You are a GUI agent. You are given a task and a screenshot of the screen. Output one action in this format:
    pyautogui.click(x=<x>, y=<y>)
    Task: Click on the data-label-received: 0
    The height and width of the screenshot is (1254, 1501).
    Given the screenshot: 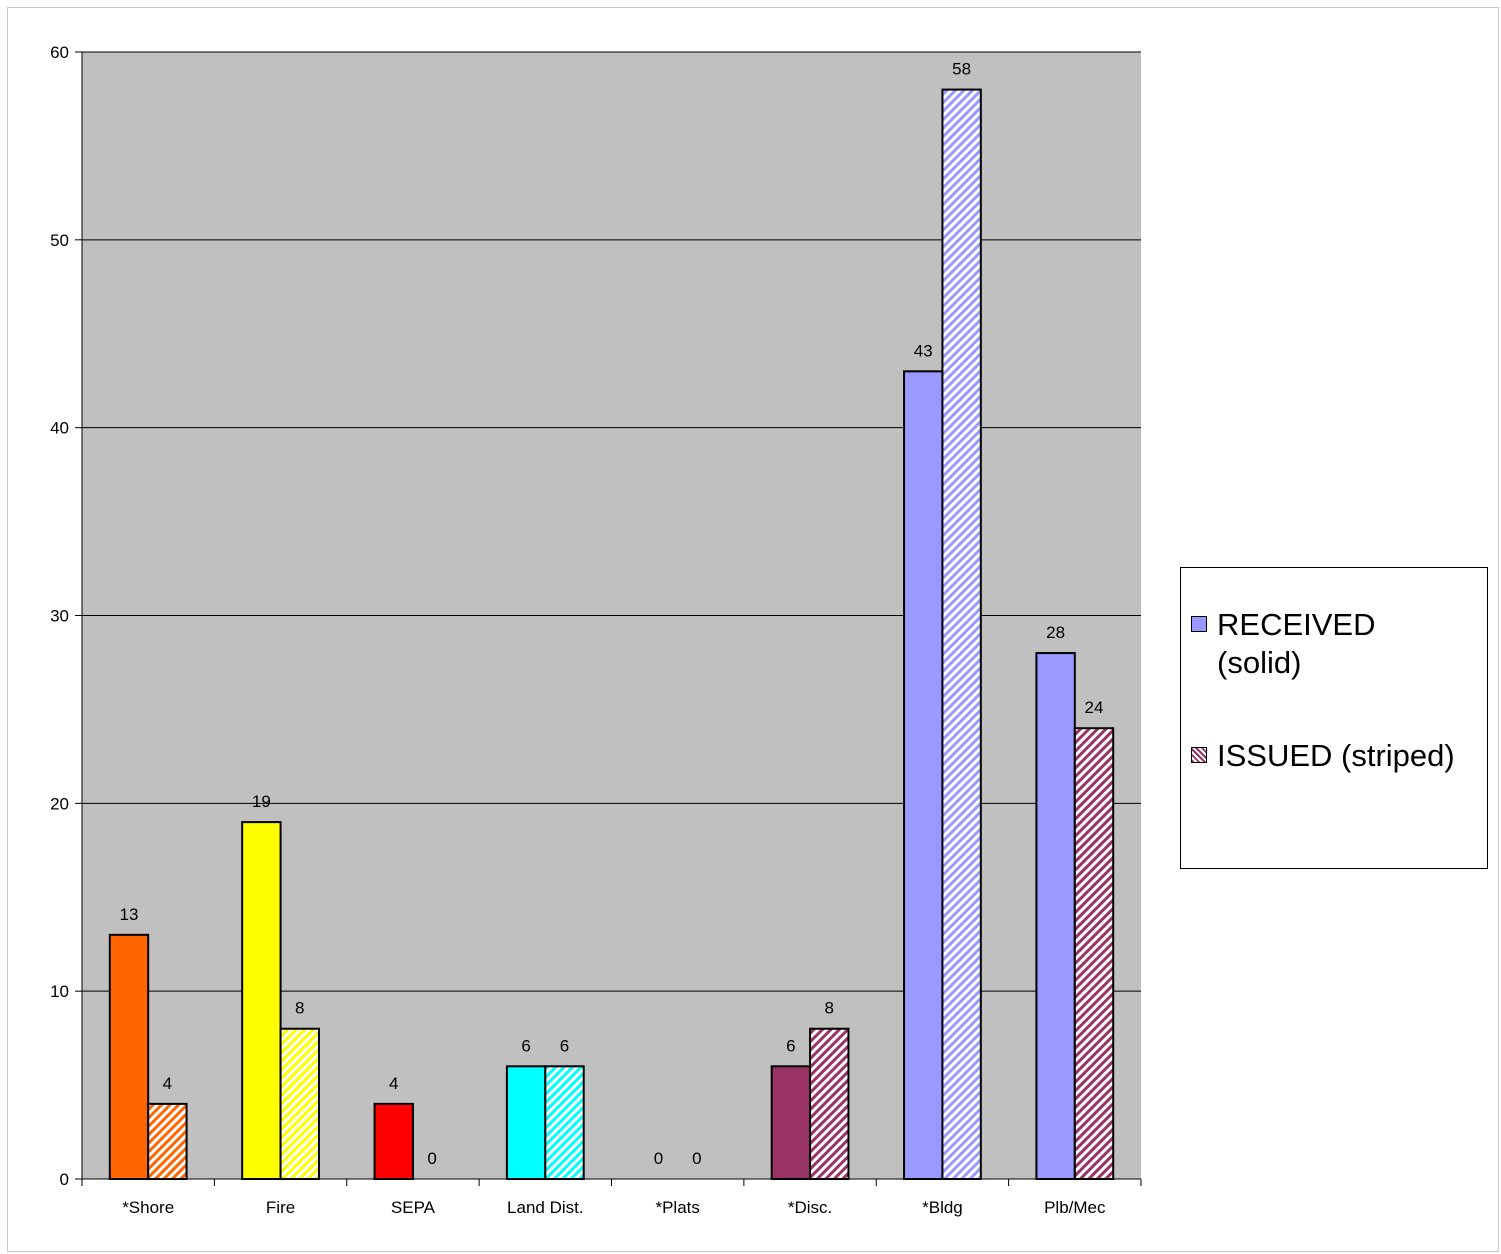 What is the action you would take?
    pyautogui.click(x=658, y=1158)
    